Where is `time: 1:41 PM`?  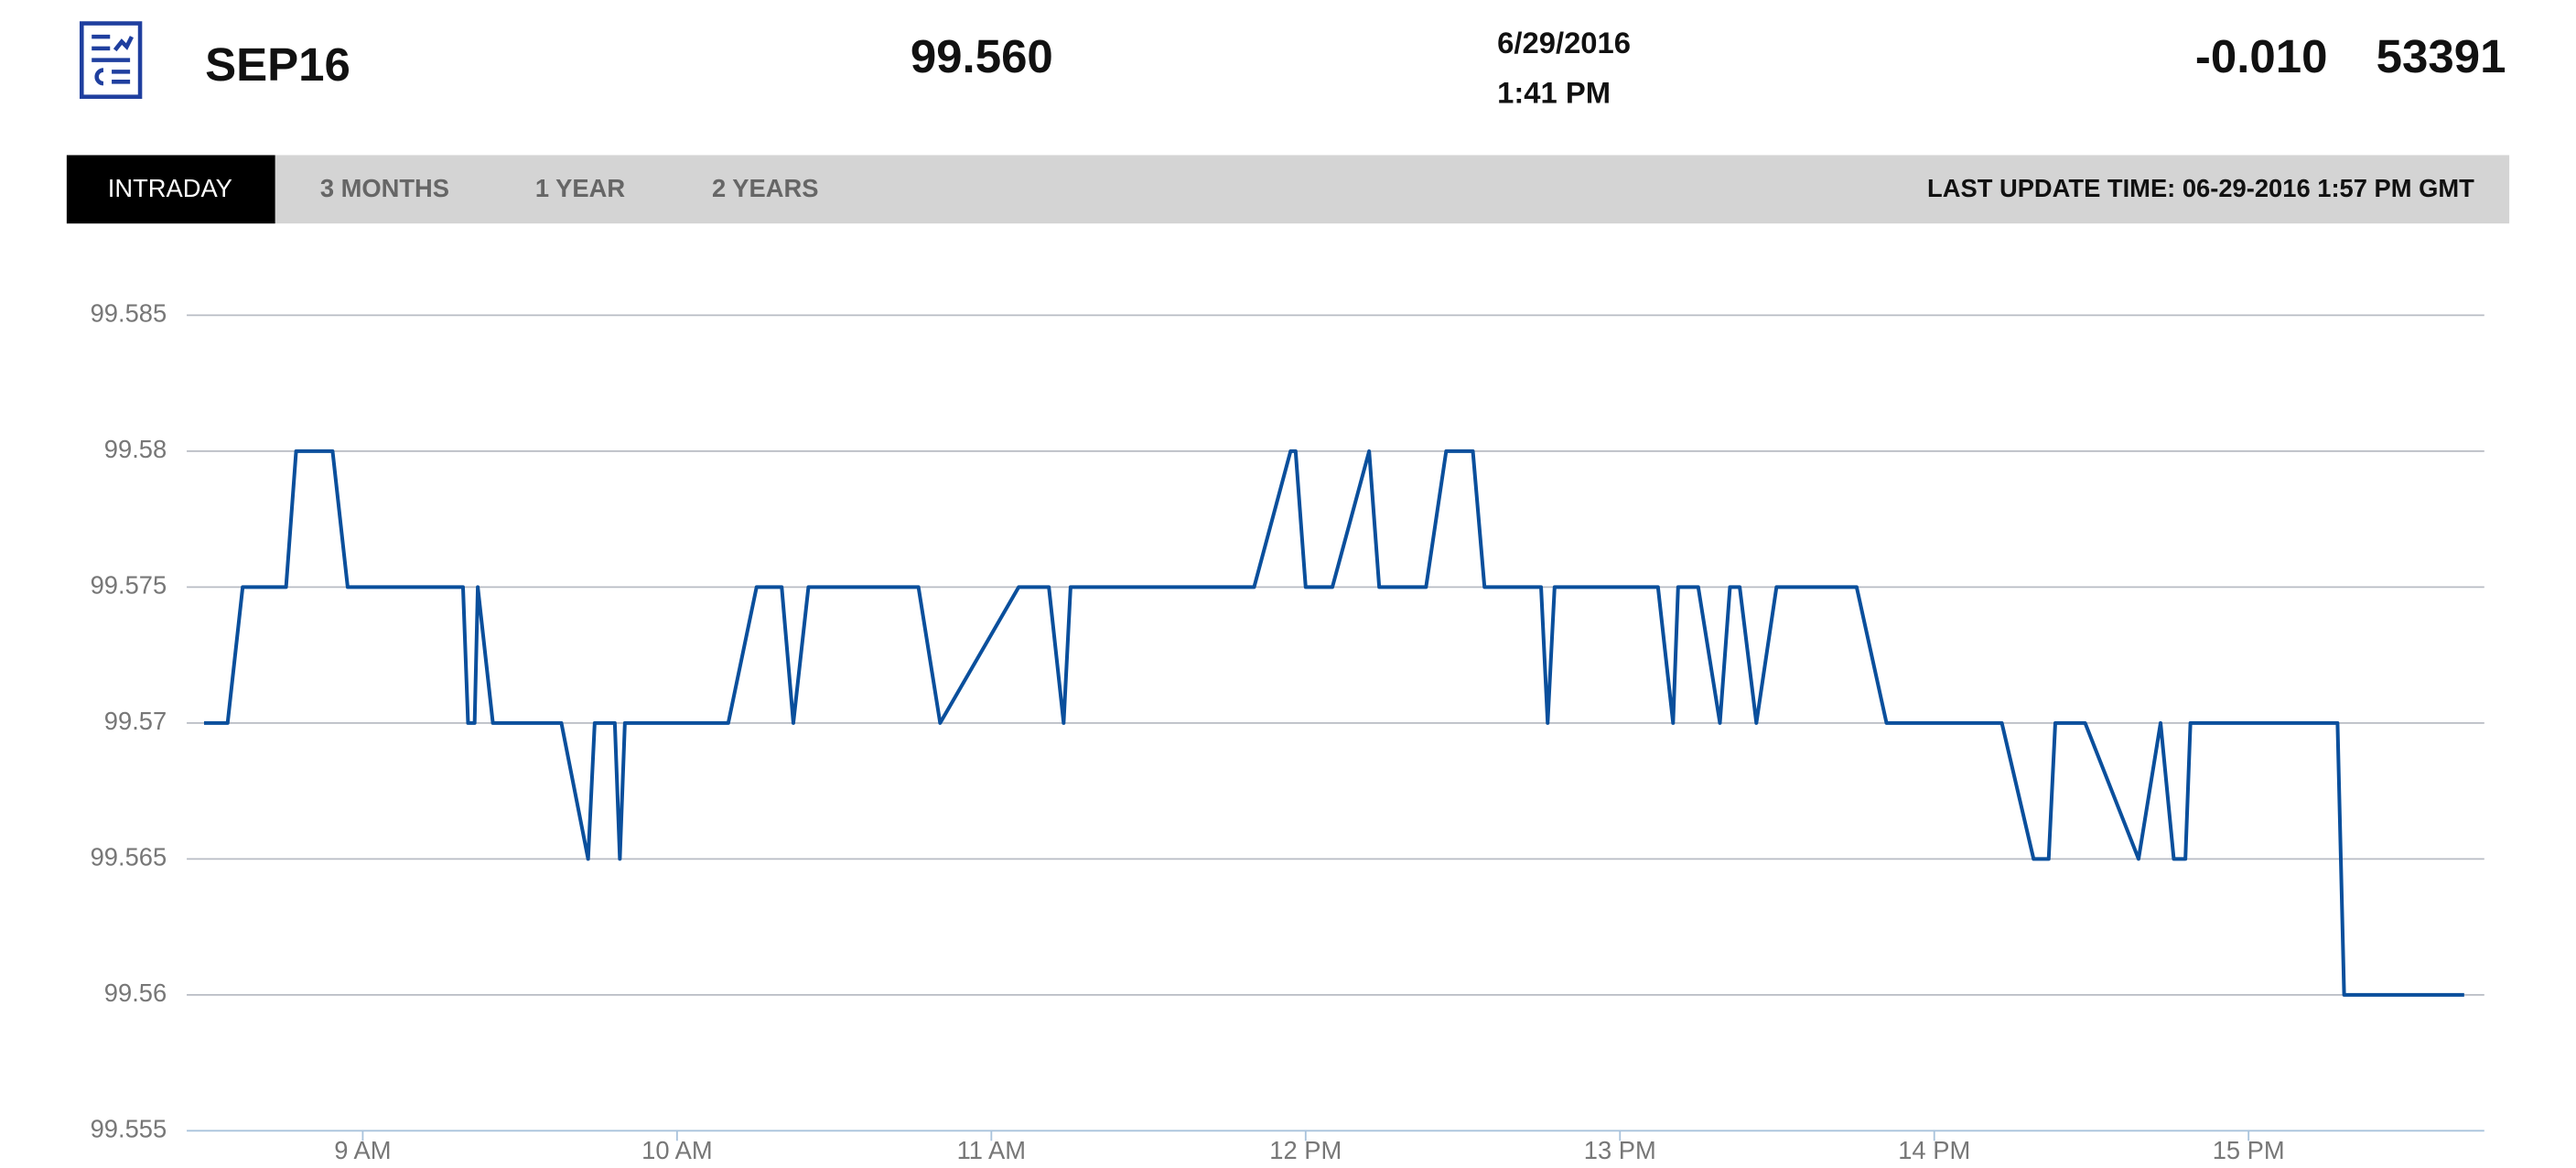
time: 1:41 PM is located at coordinates (1554, 93).